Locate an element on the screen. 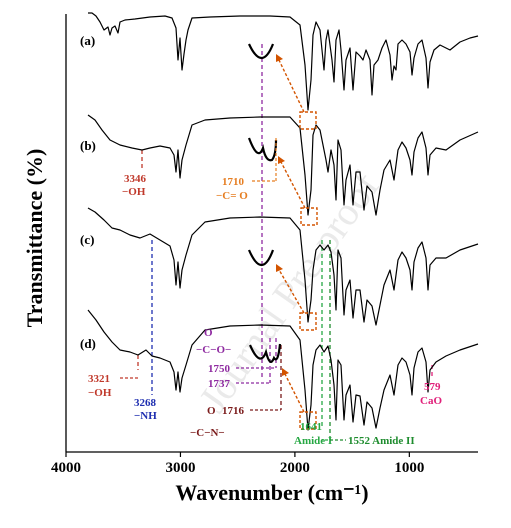  amide-o: O is located at coordinates (211, 411).